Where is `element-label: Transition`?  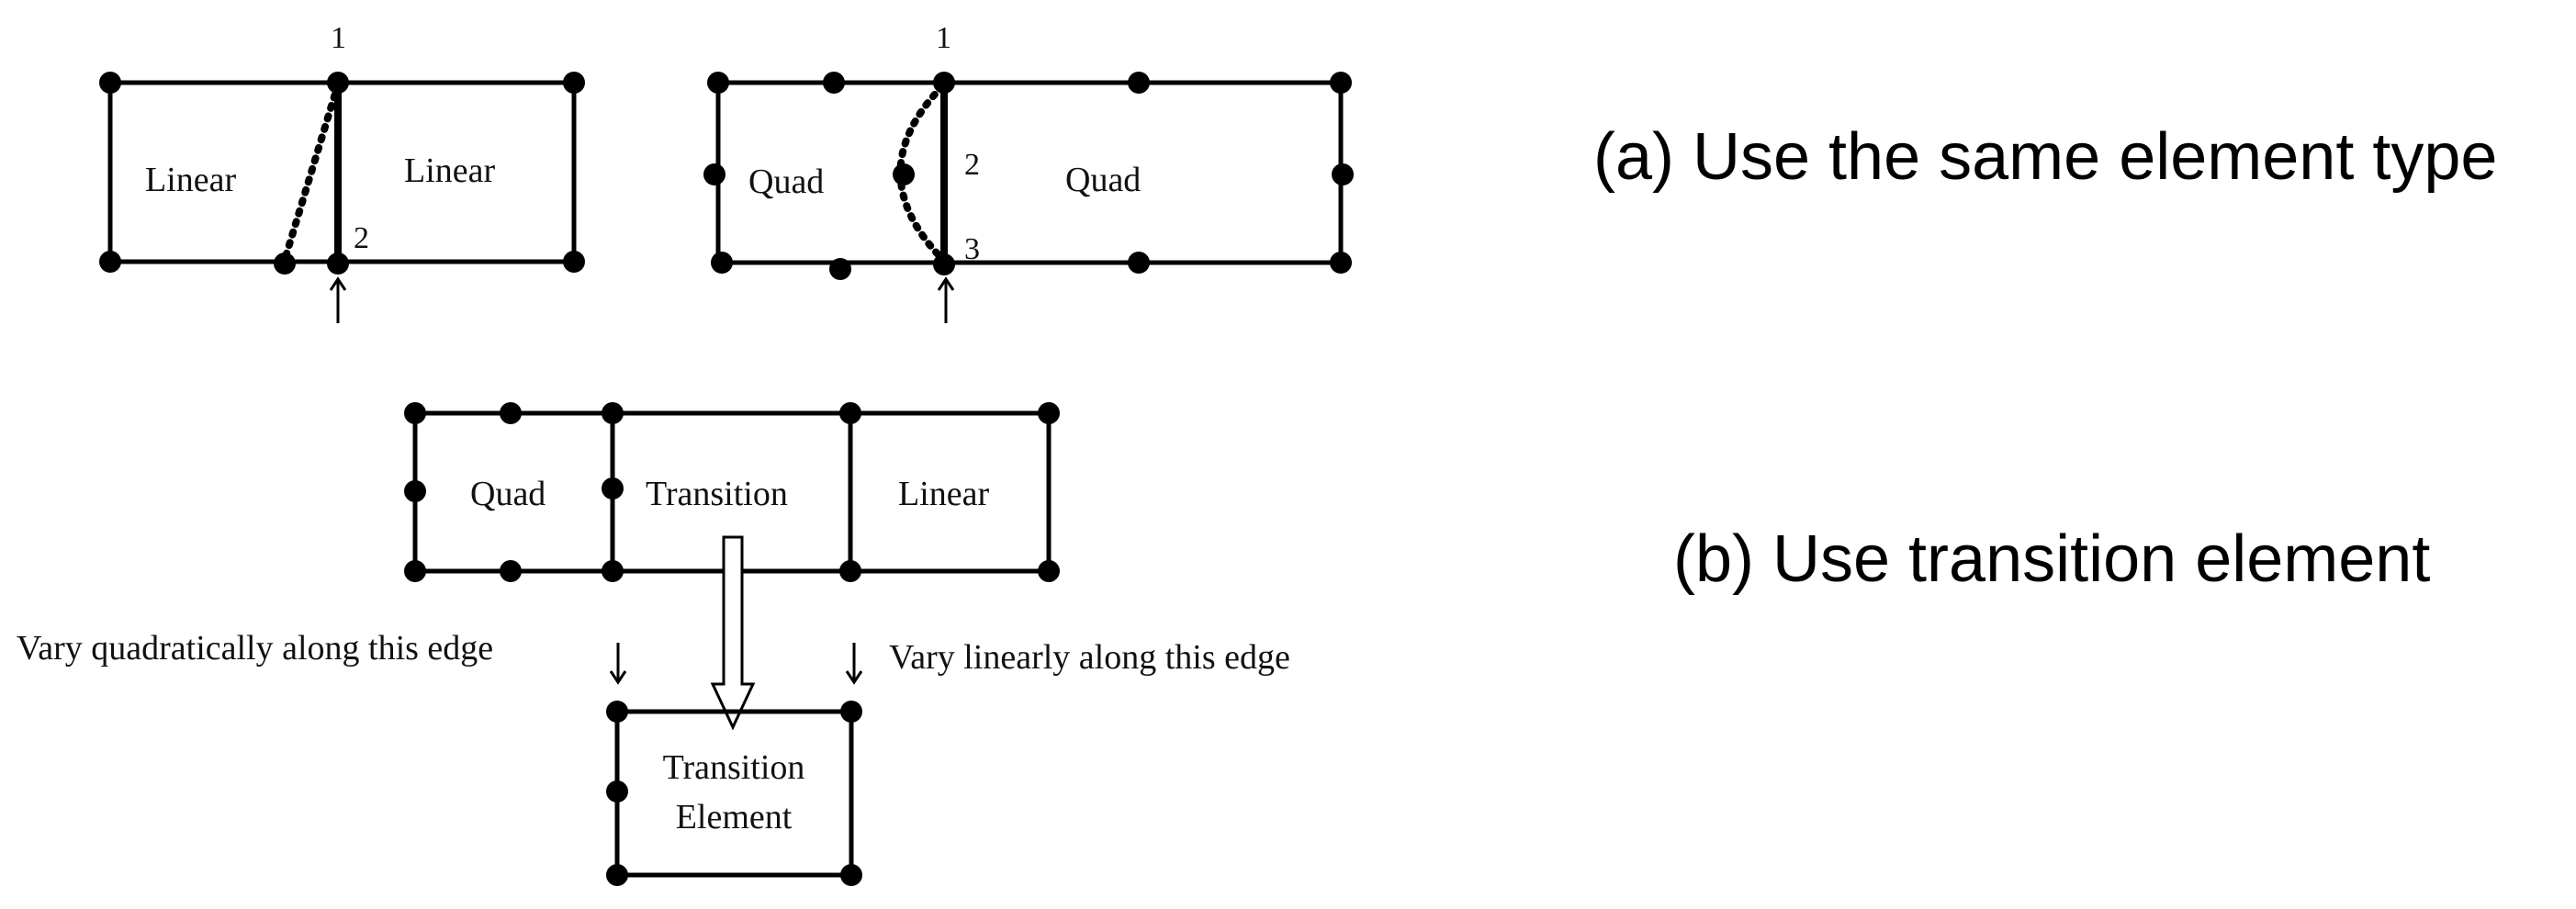
element-label: Transition is located at coordinates (717, 494).